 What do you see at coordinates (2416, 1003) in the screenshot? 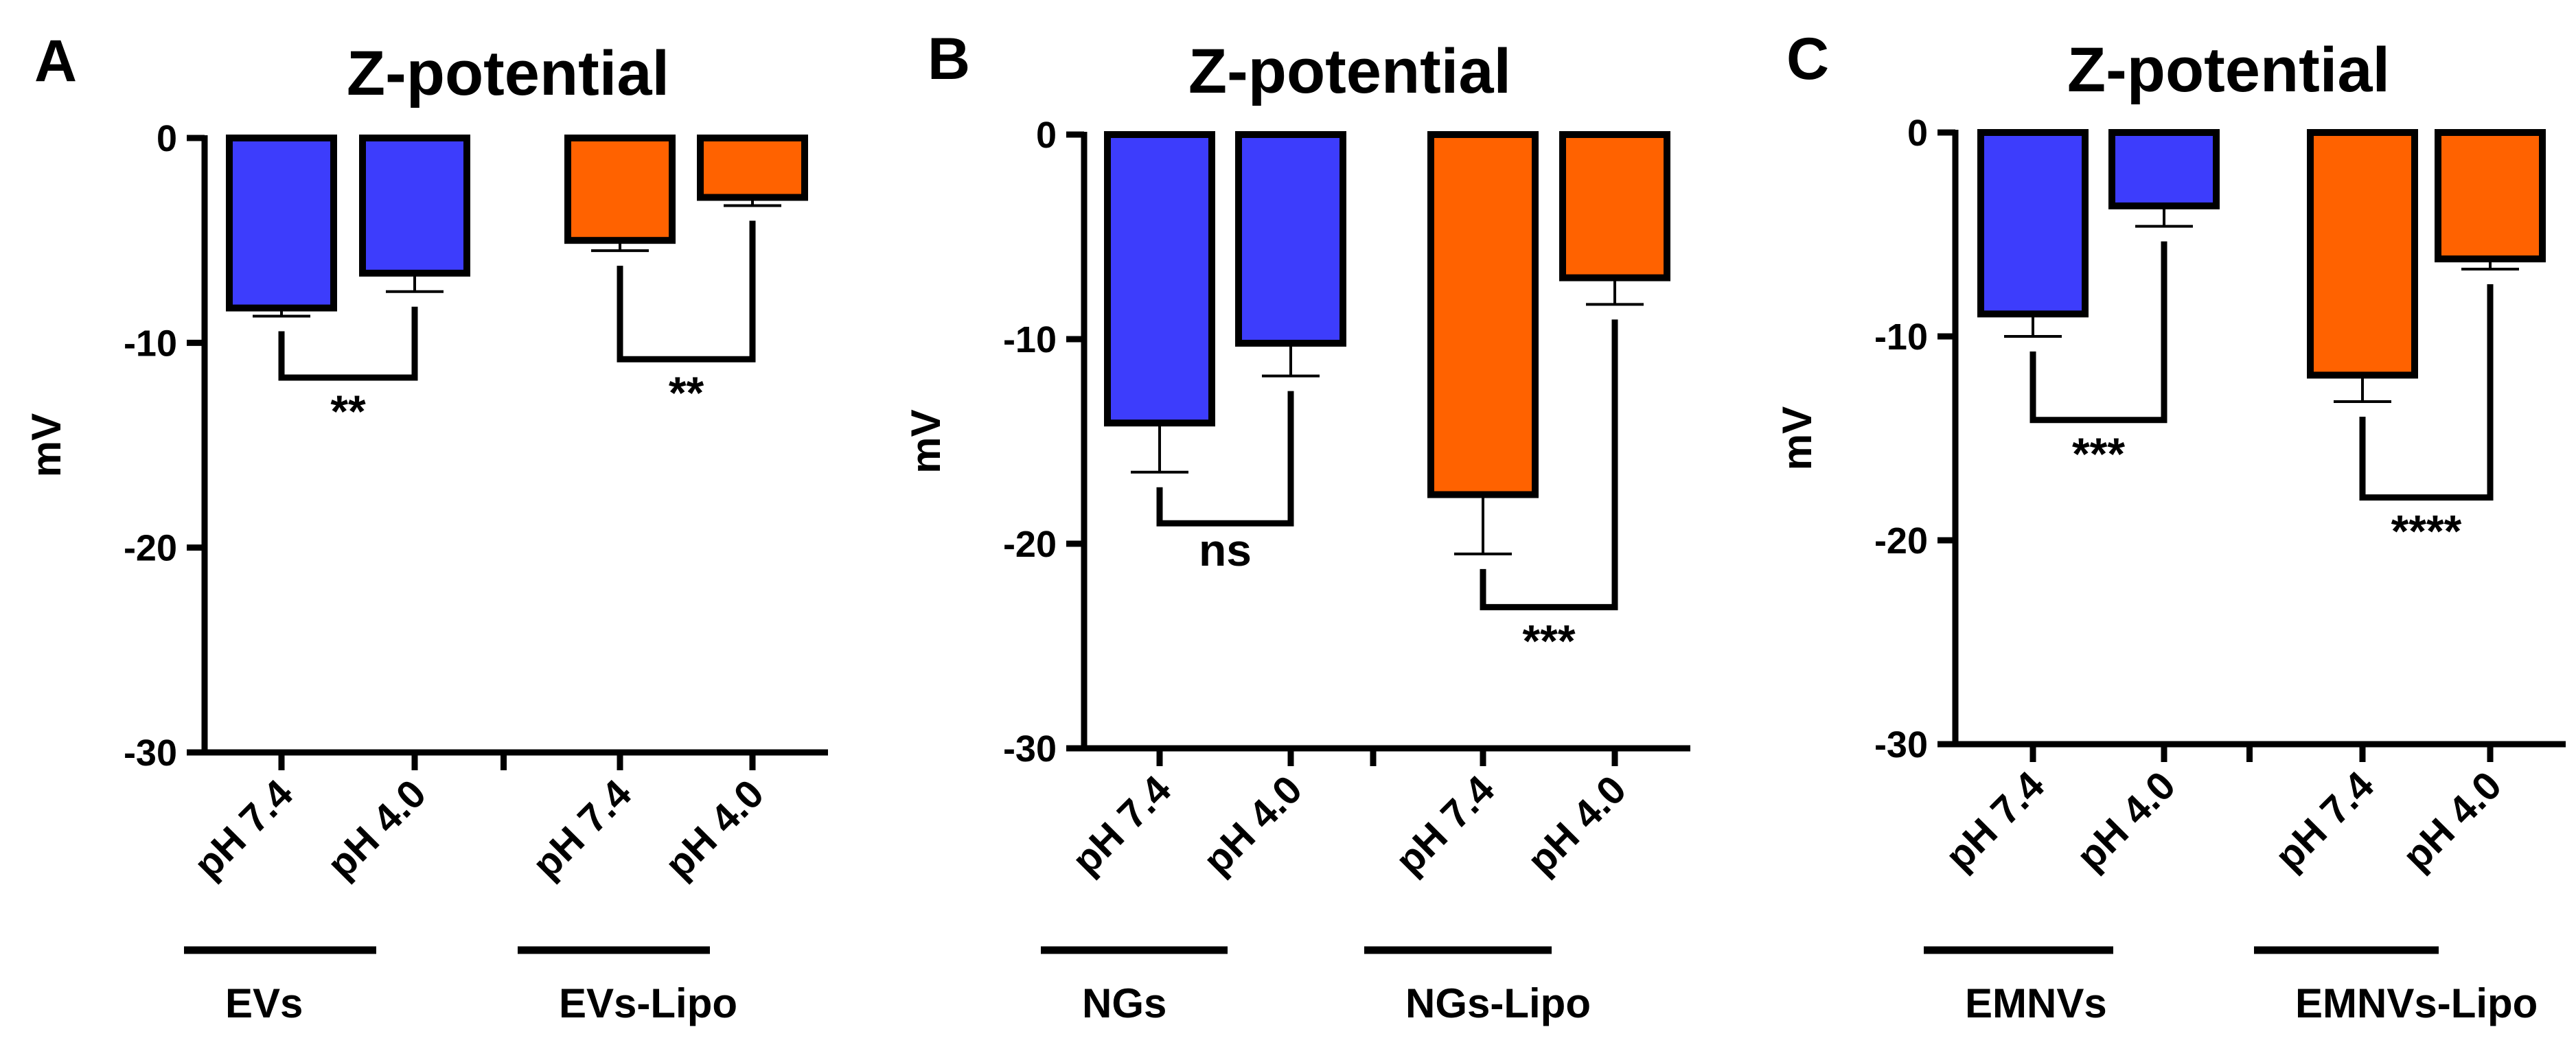
I see `group-label: EMNVs-Lipo` at bounding box center [2416, 1003].